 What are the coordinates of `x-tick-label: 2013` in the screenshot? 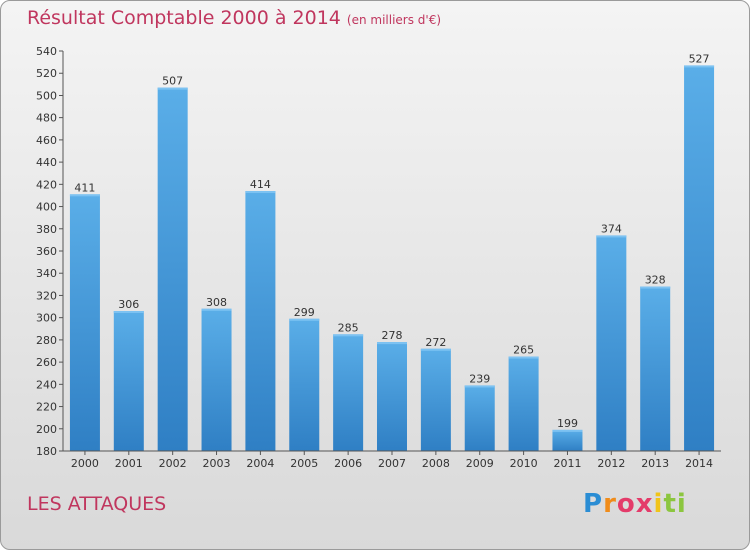 It's located at (655, 463).